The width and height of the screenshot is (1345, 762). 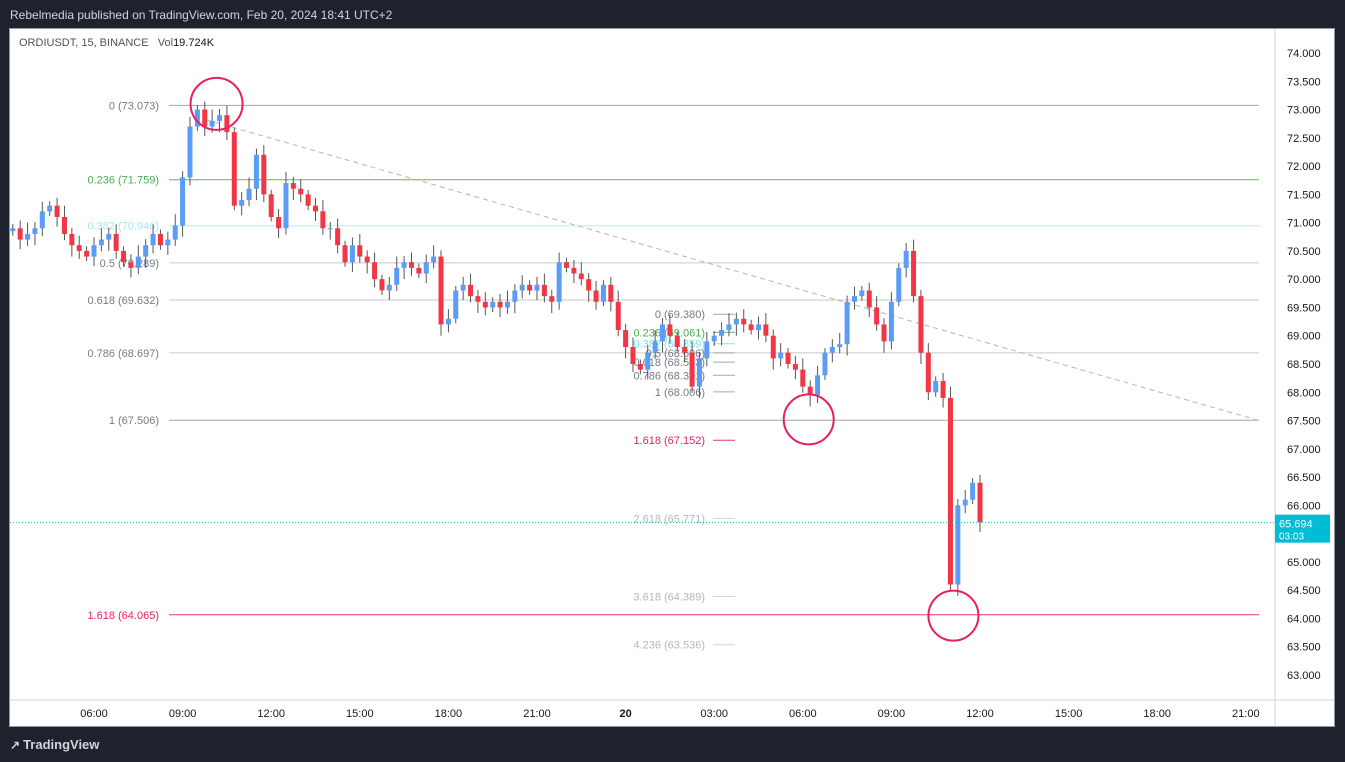 I want to click on y-tick-label: 71.500, so click(x=1304, y=195).